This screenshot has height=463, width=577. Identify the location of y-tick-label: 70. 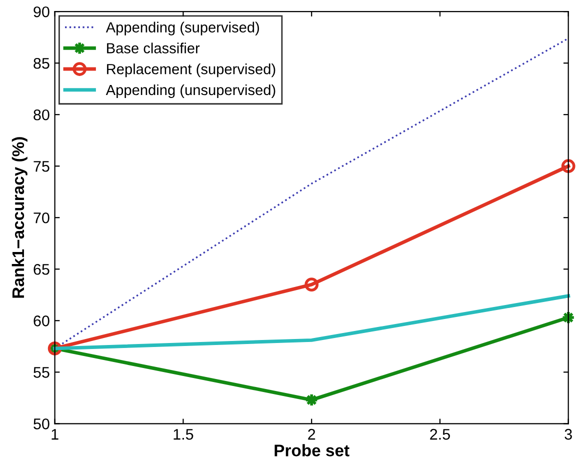
(42, 218).